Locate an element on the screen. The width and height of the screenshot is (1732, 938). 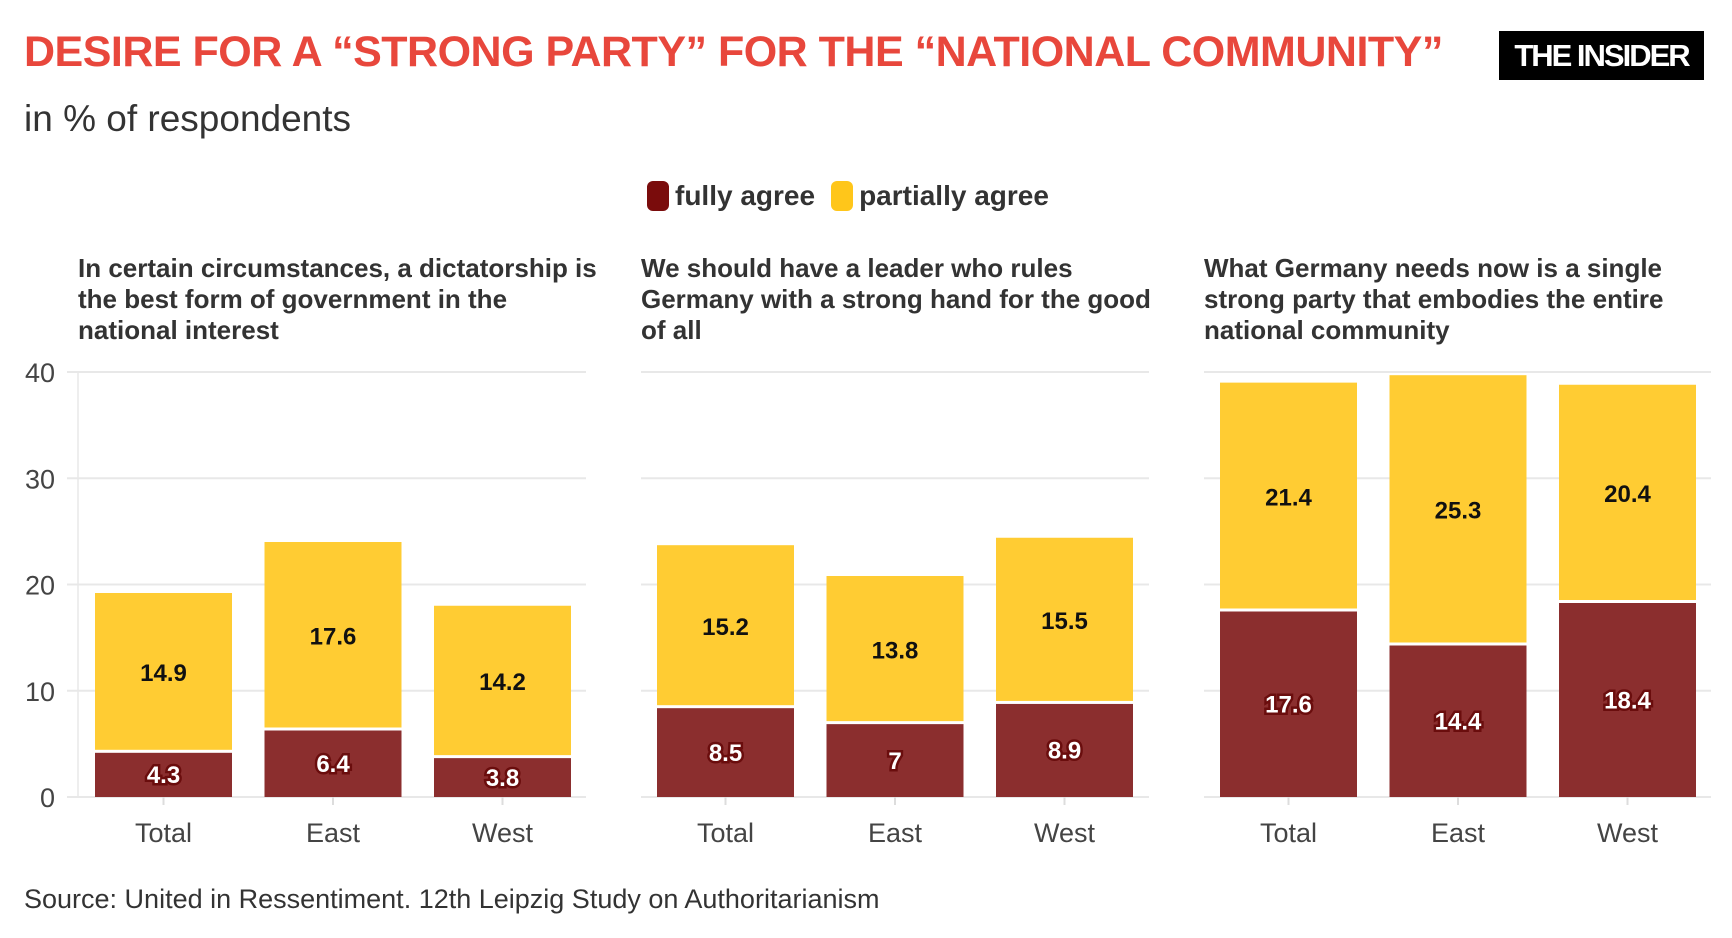
data-label: 15.5 is located at coordinates (1064, 621).